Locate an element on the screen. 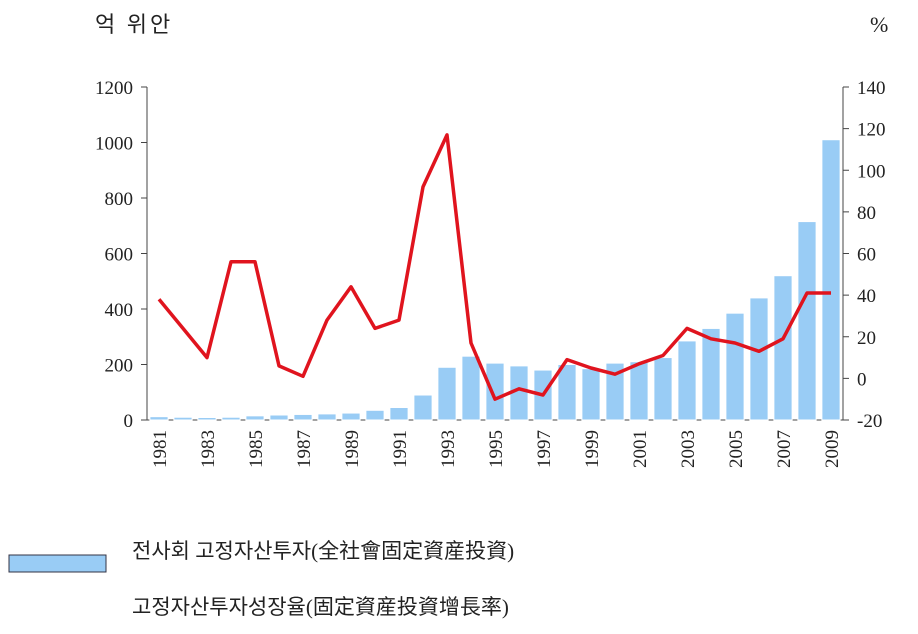  y2-tick-label: 40 is located at coordinates (866, 296).